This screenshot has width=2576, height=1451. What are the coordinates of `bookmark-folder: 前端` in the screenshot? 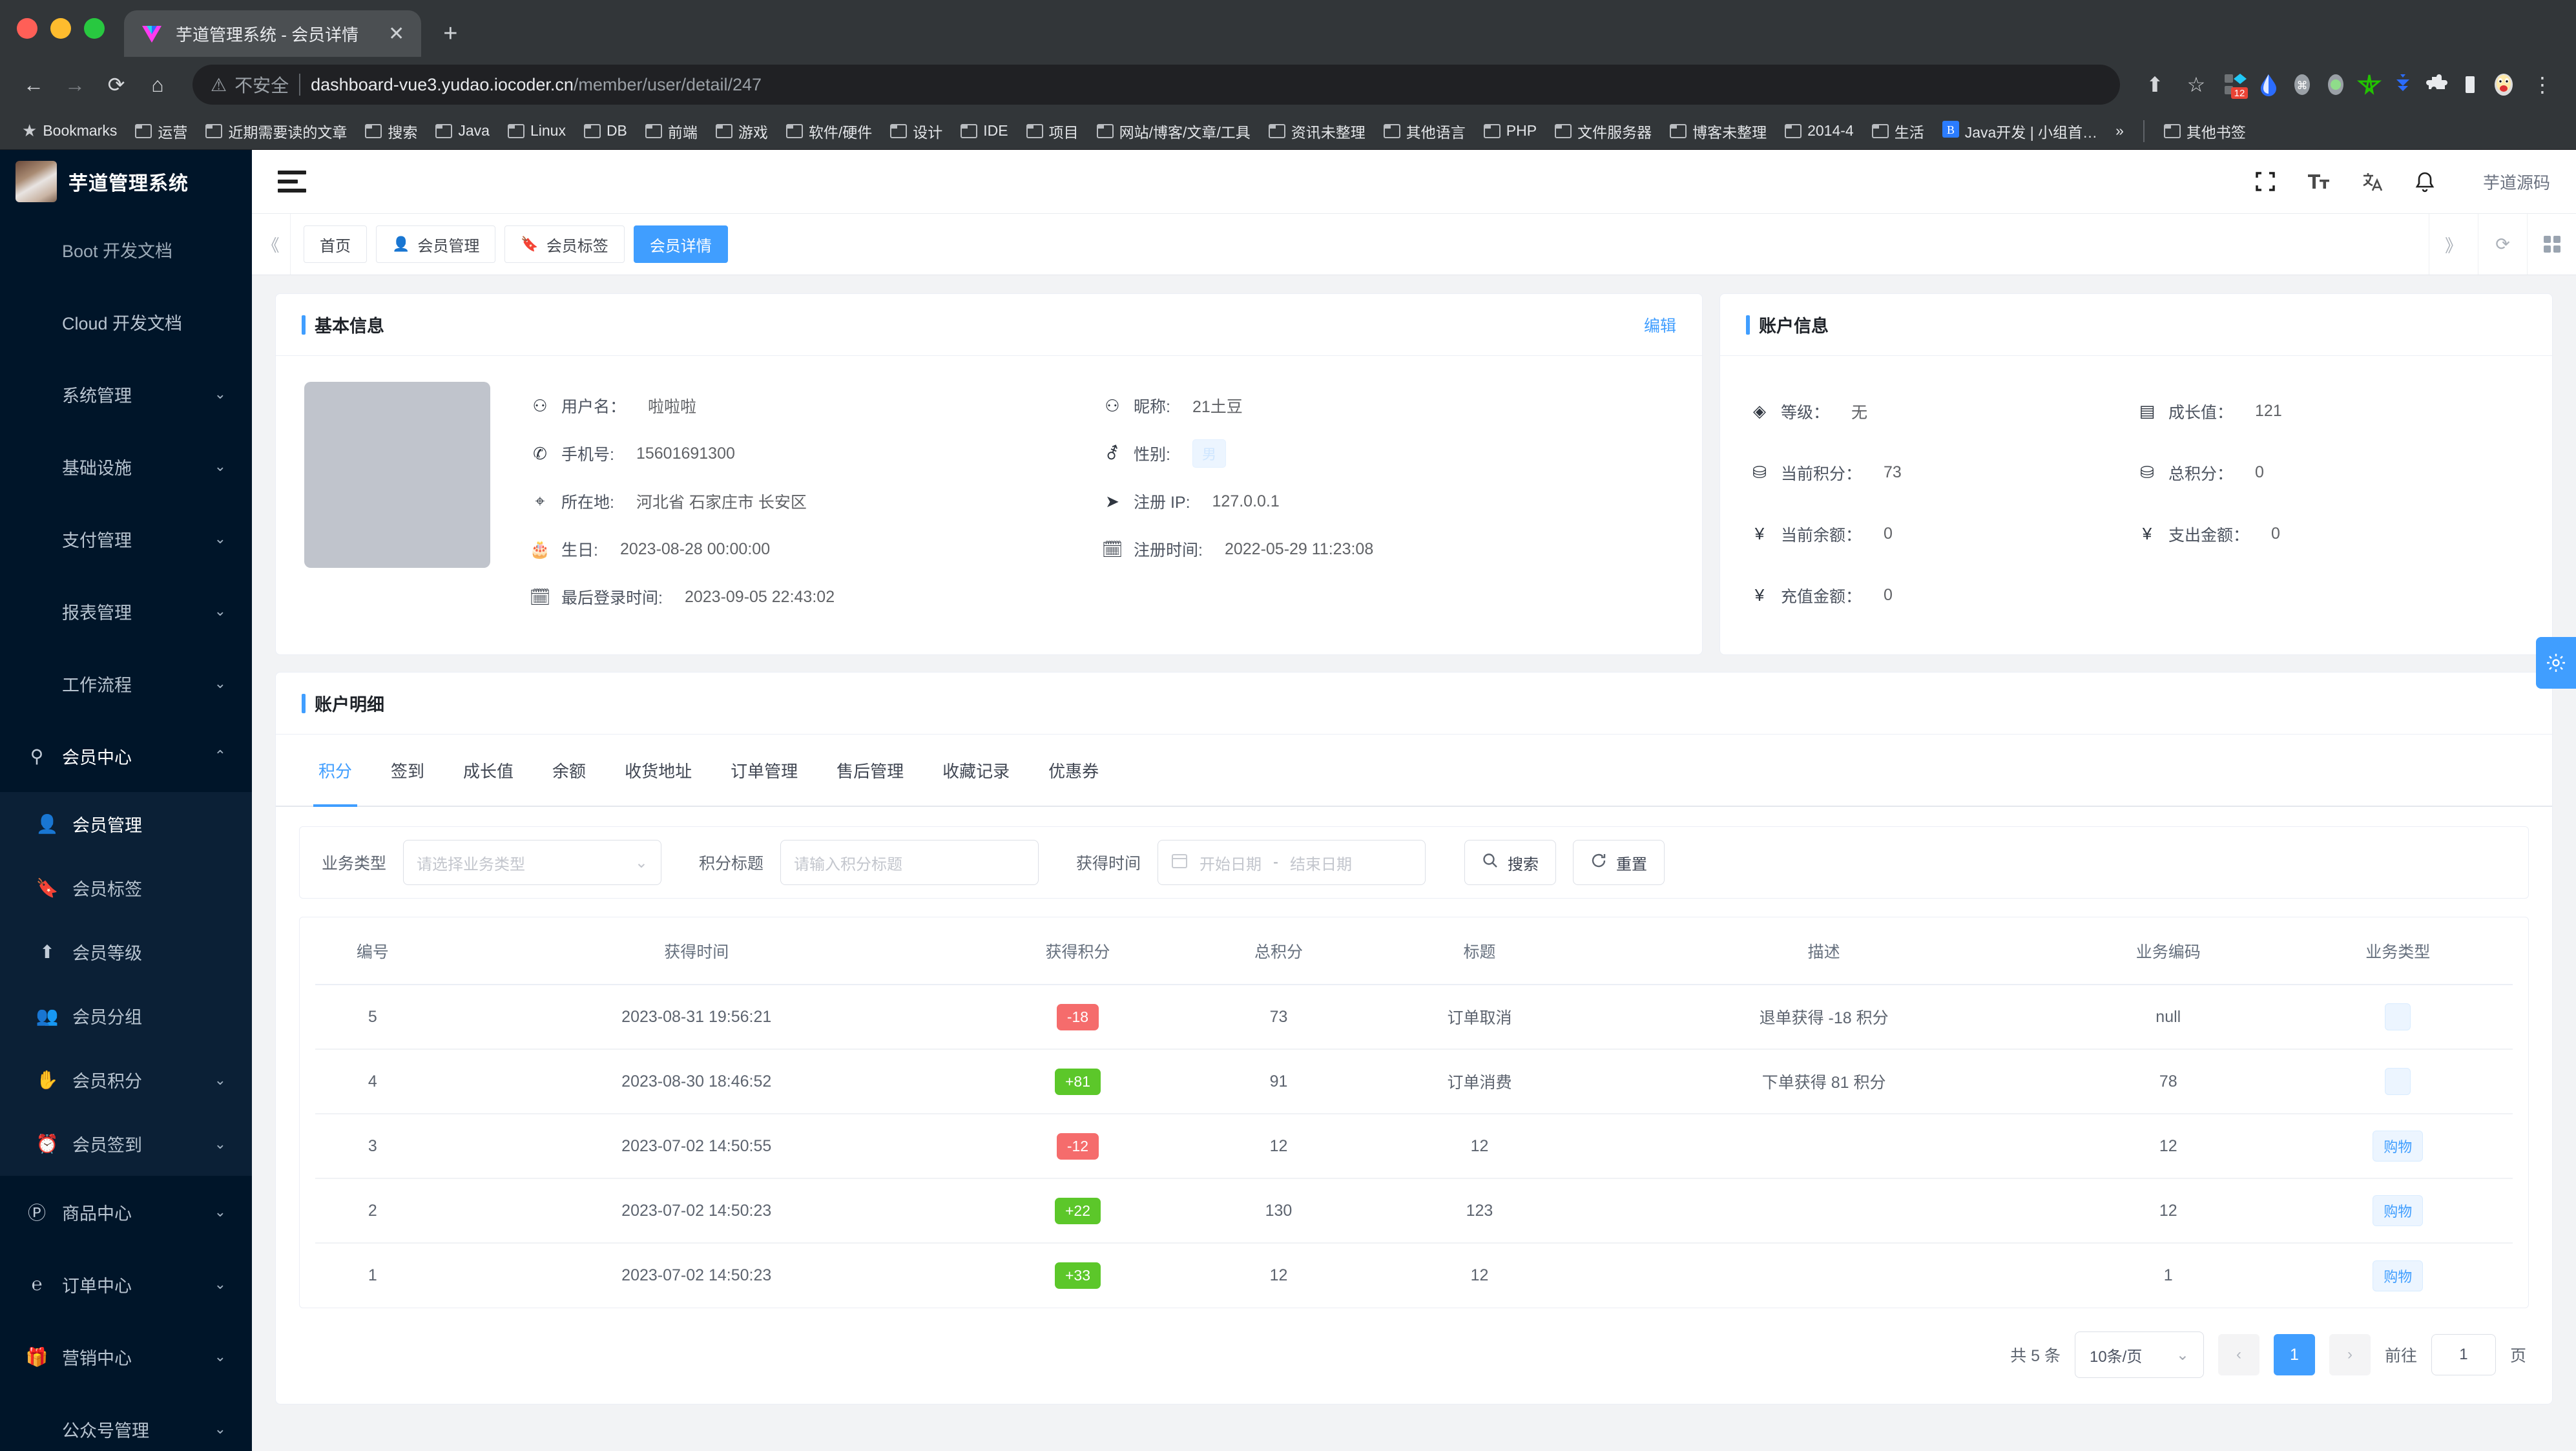 It's located at (671, 131).